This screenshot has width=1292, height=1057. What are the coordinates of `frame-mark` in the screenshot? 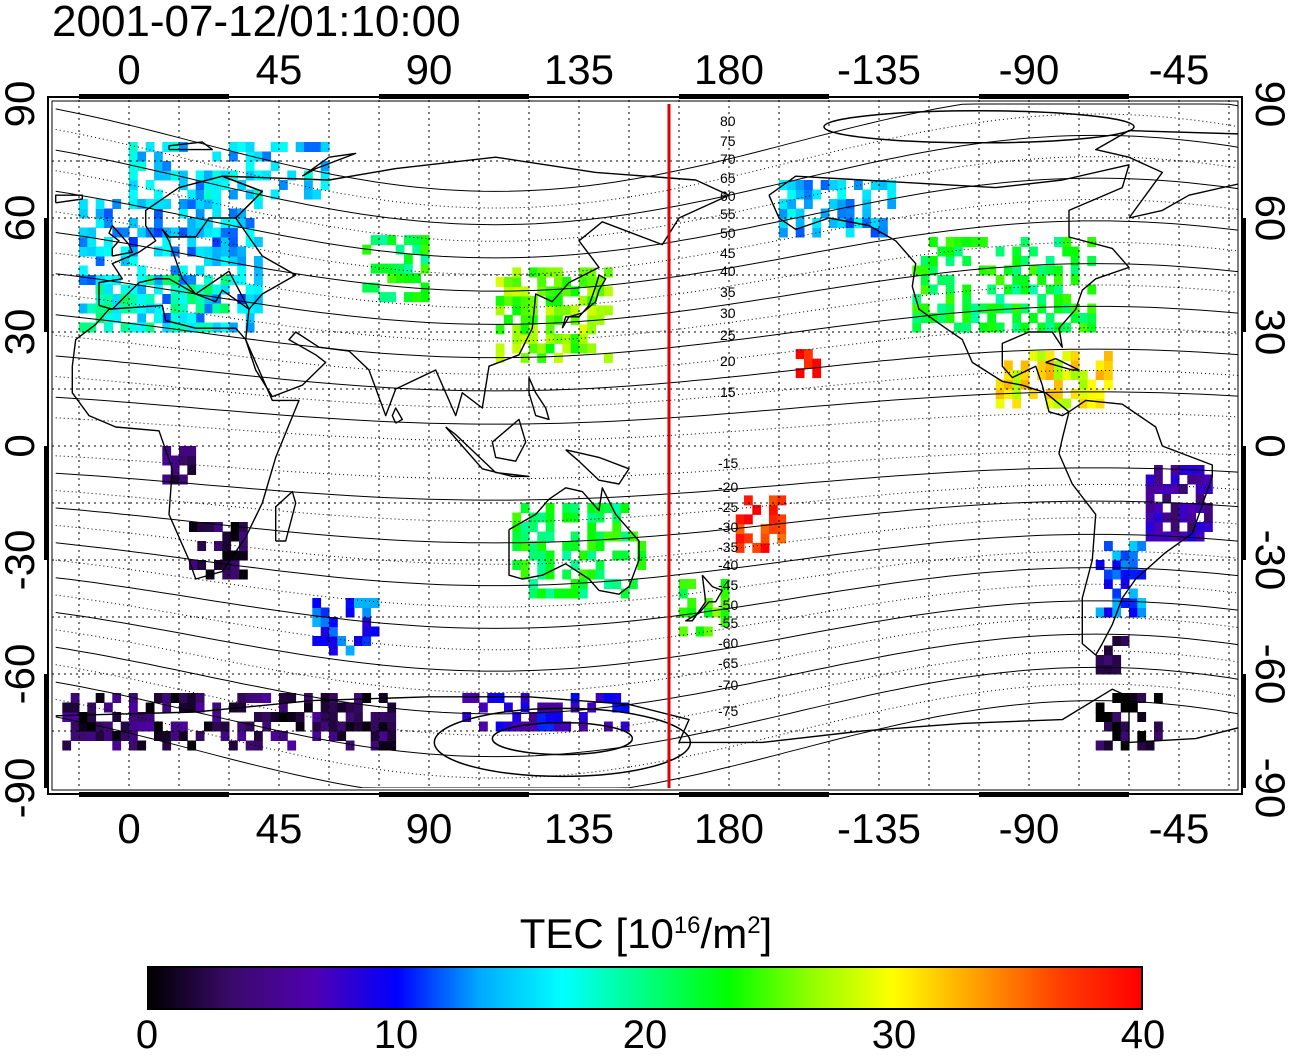 It's located at (46, 275).